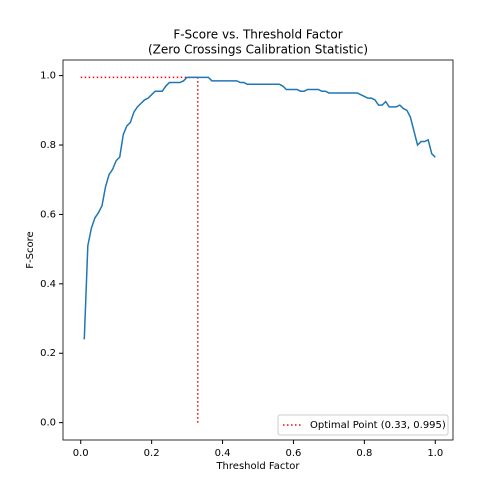 The width and height of the screenshot is (504, 504). Describe the element at coordinates (48, 353) in the screenshot. I see `y-tick-label: 0.2` at that location.